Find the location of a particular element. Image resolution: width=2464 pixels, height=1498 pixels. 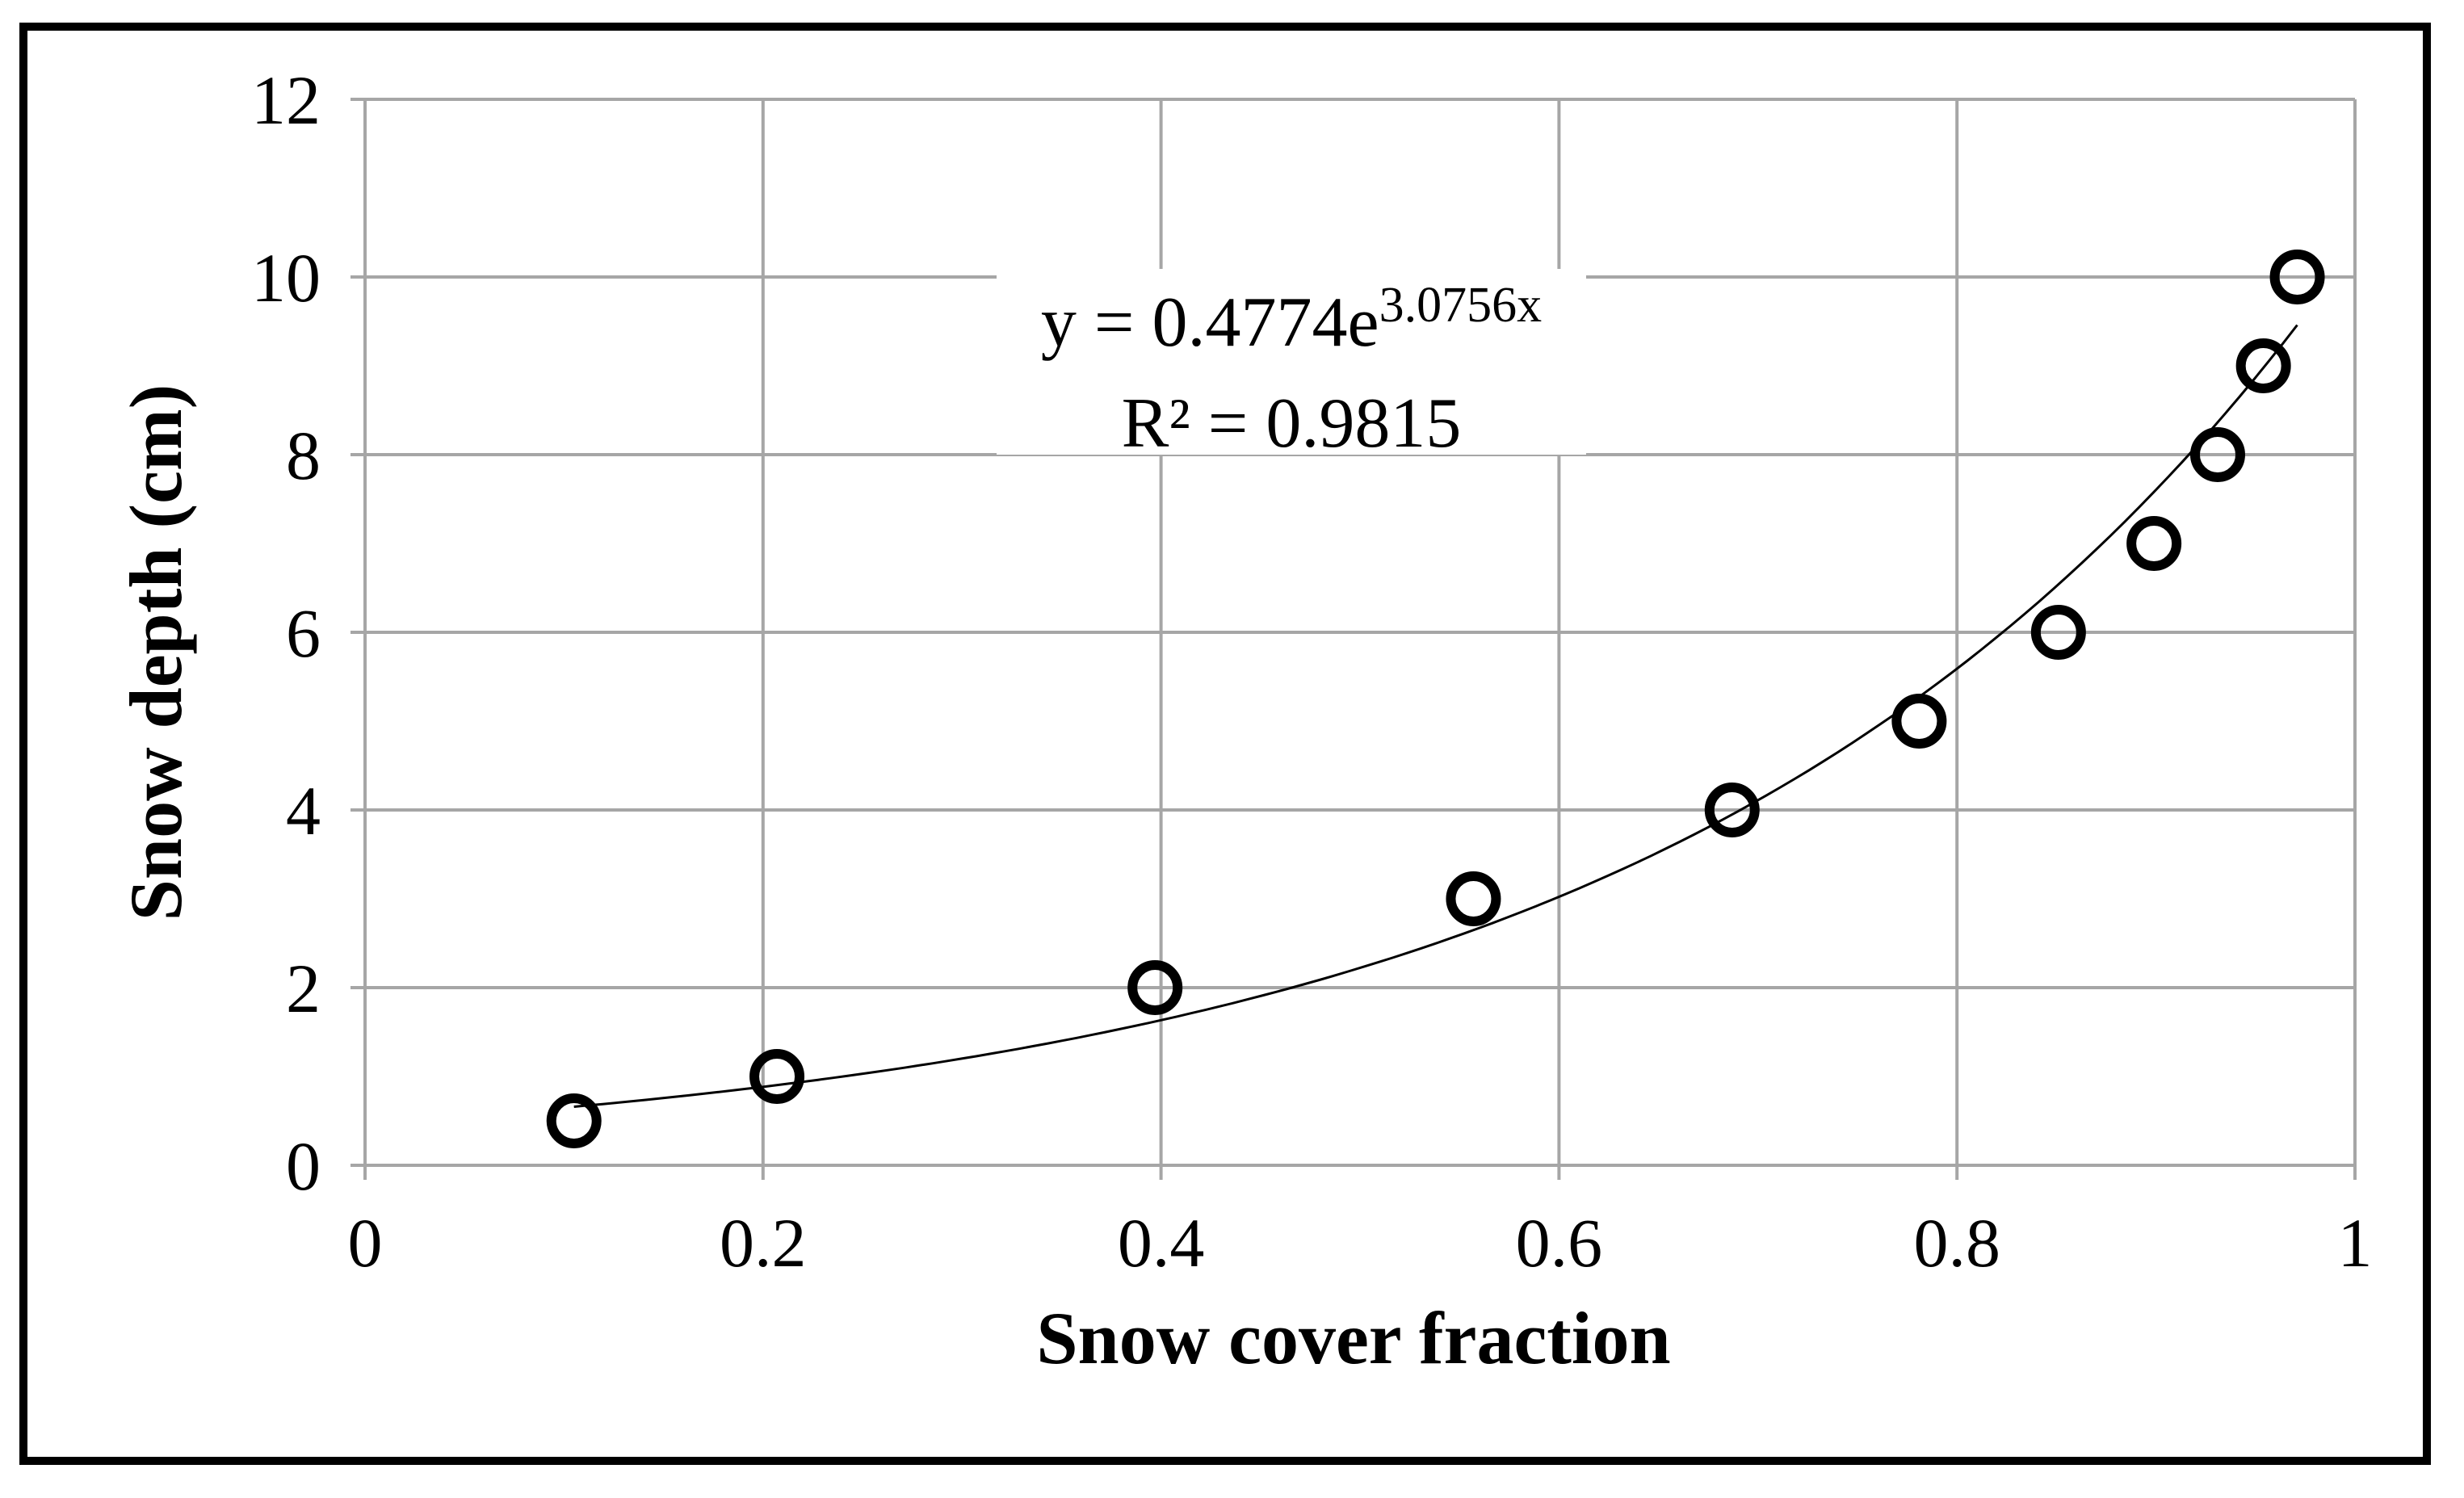

equation-base: y = 0.4774e is located at coordinates (1210, 322).